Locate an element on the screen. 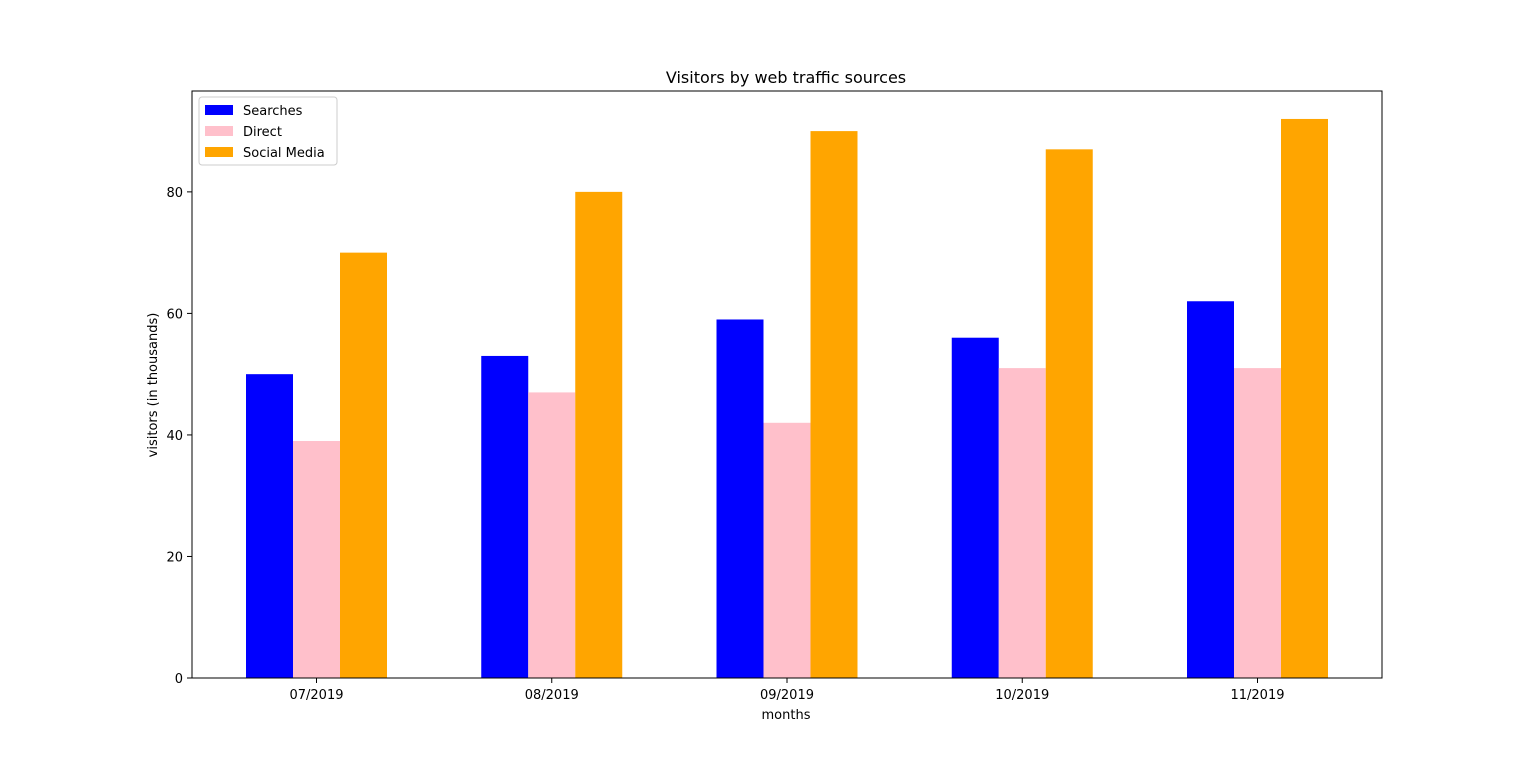 The height and width of the screenshot is (762, 1536). x-tick-label: 11/2019 is located at coordinates (1257, 695).